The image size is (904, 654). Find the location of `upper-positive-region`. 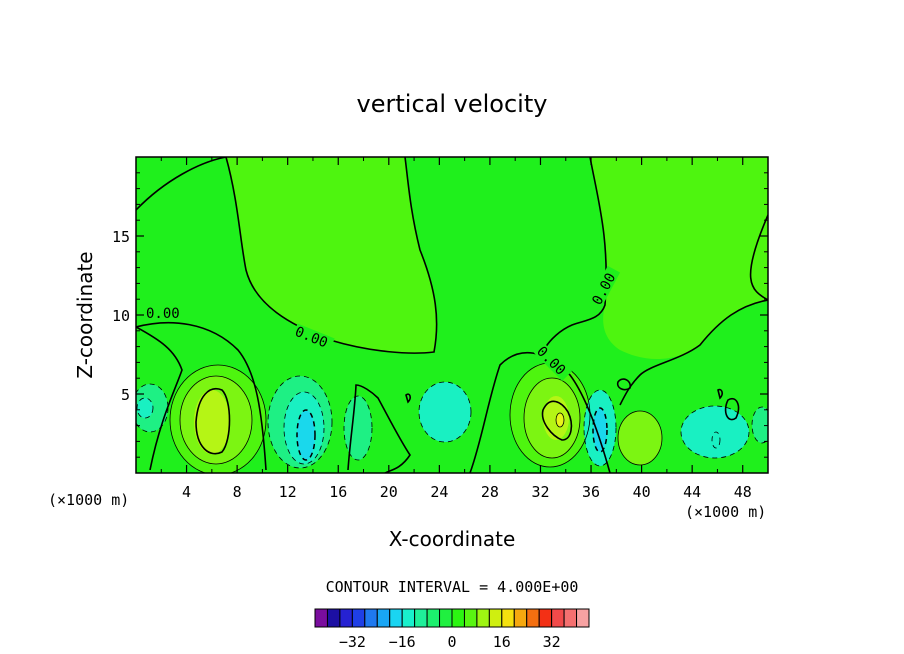

upper-positive-region is located at coordinates (286, 255).